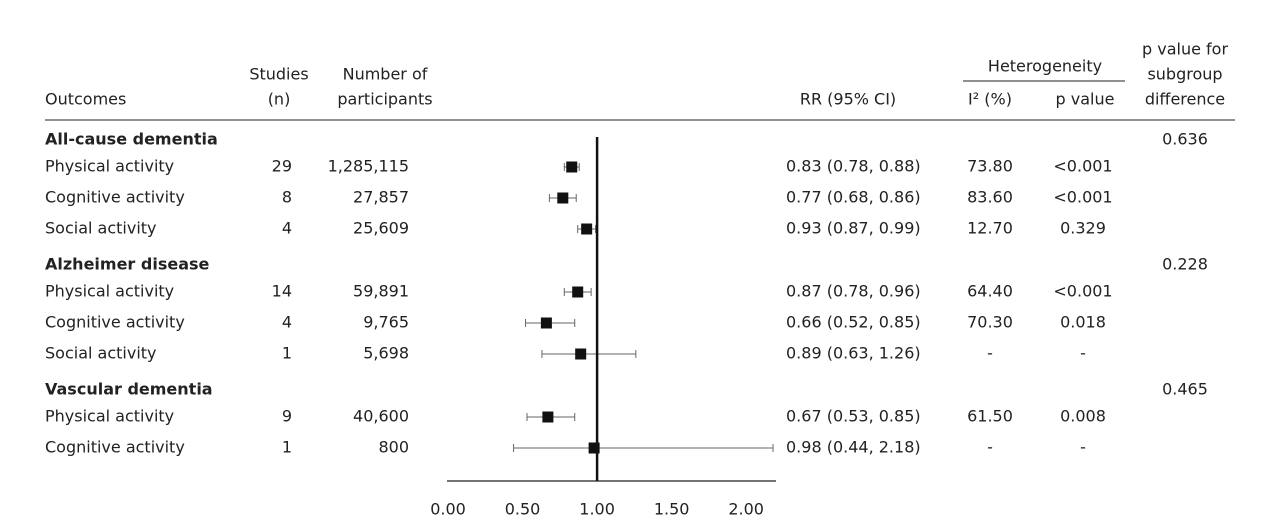  What do you see at coordinates (1085, 99) in the screenshot?
I see `header-p: p value` at bounding box center [1085, 99].